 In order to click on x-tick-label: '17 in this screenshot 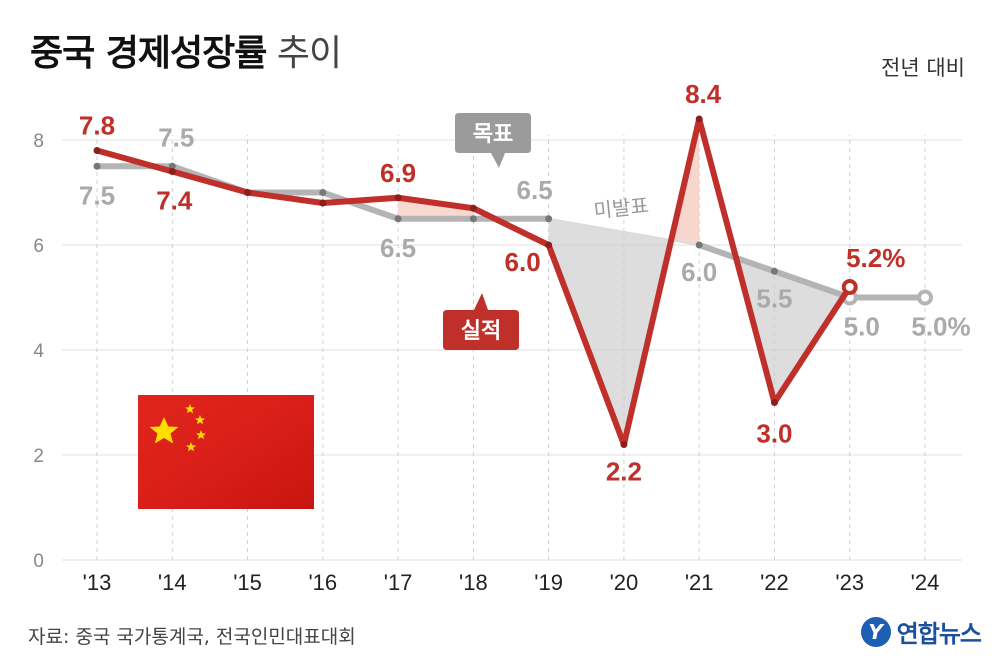, I will do `click(398, 582)`.